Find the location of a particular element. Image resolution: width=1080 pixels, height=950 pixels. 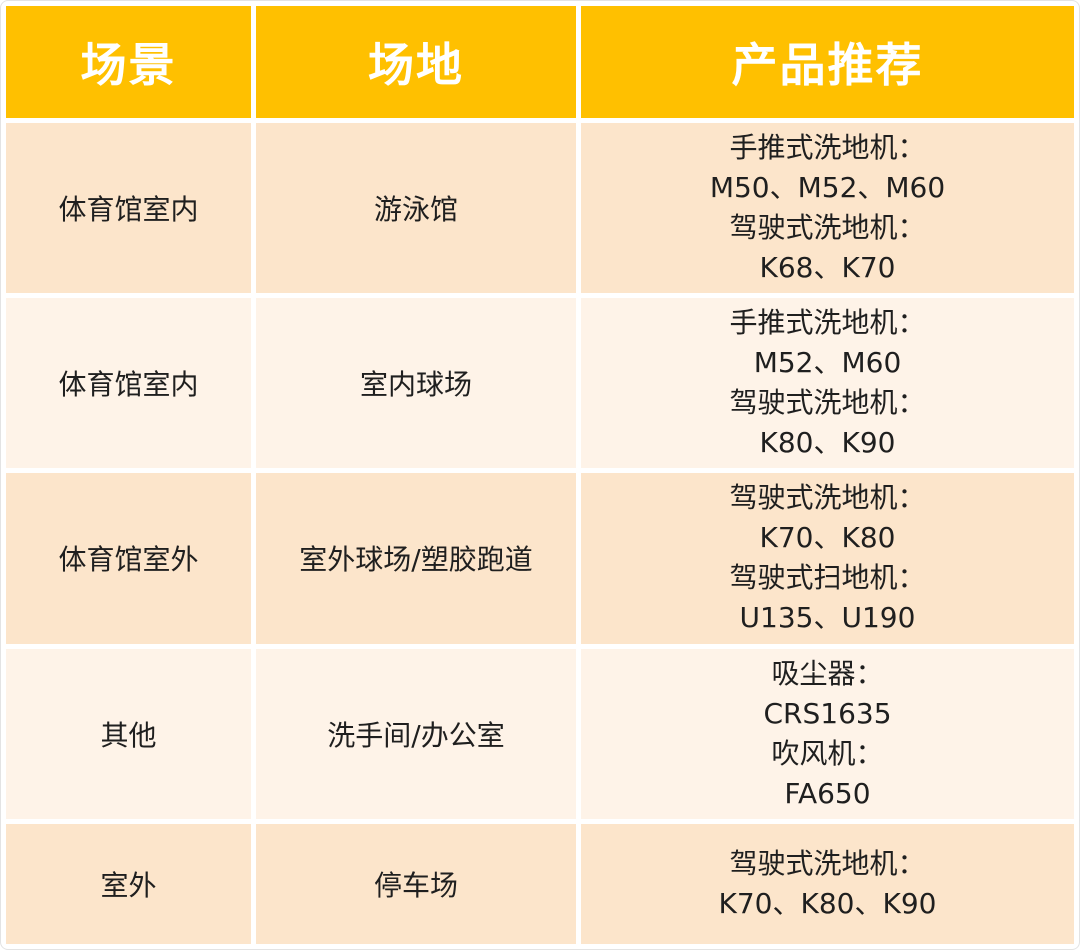

header-row: 场景 场地 产品推荐 is located at coordinates (540, 62).